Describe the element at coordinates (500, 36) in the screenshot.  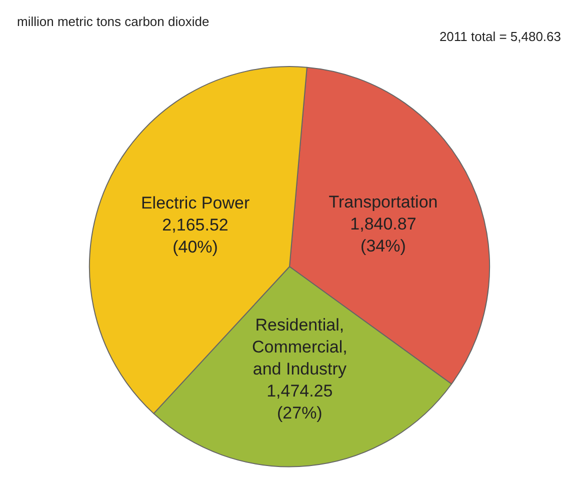
I see `text: 2011 total = 5,480.63` at that location.